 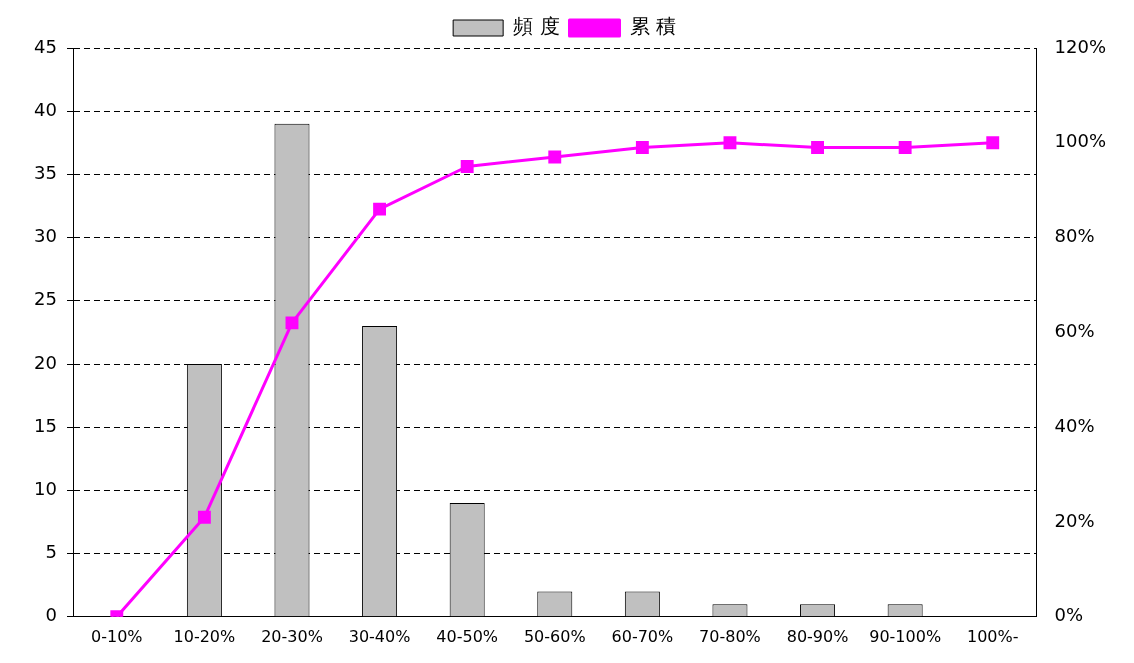 I want to click on y-tick-label: 20, so click(x=45, y=362).